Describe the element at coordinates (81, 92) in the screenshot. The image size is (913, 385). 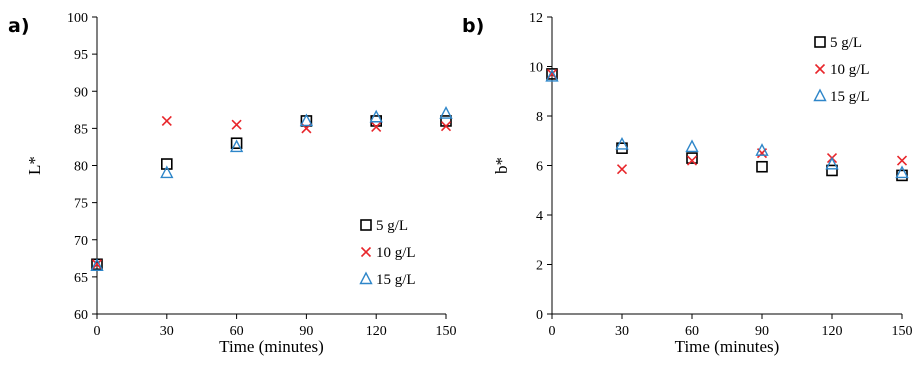
I see `y-tick-label: 90` at that location.